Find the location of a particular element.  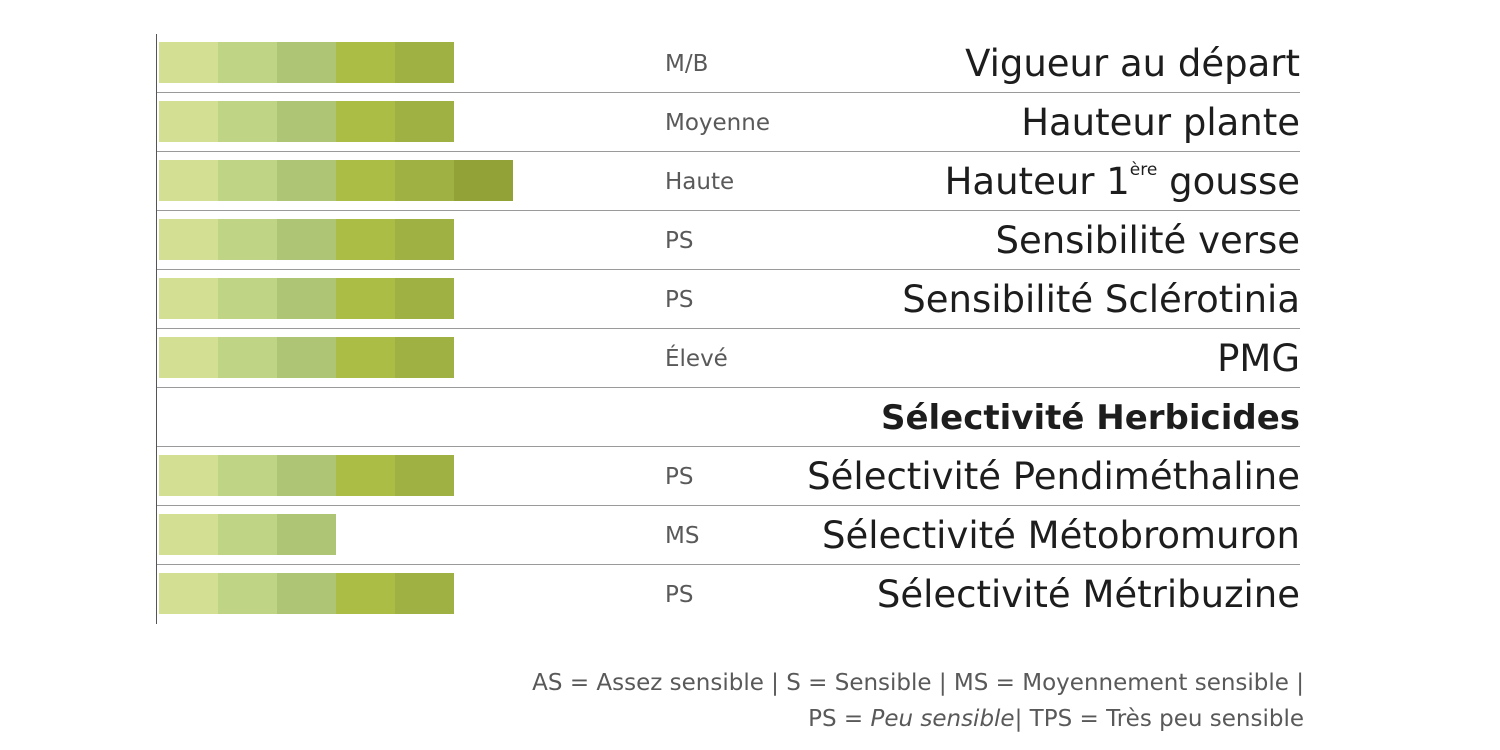

chart-row: M/B Vigueur au départ is located at coordinates (728, 63).